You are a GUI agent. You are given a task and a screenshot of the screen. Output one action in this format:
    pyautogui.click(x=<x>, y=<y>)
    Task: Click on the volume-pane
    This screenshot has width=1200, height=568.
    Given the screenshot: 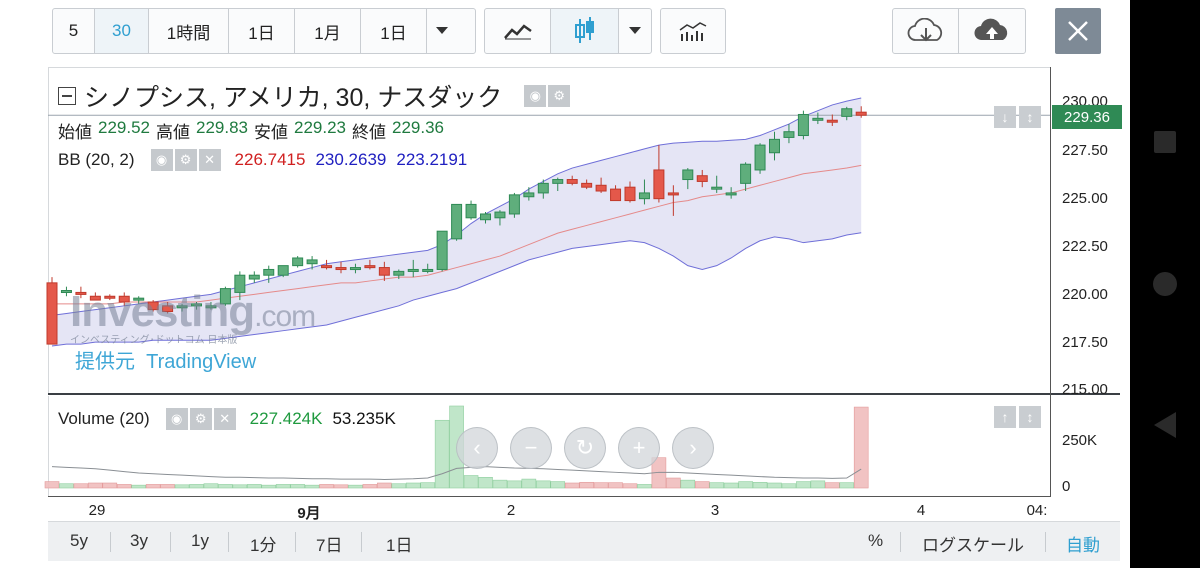 What is the action you would take?
    pyautogui.click(x=549, y=446)
    